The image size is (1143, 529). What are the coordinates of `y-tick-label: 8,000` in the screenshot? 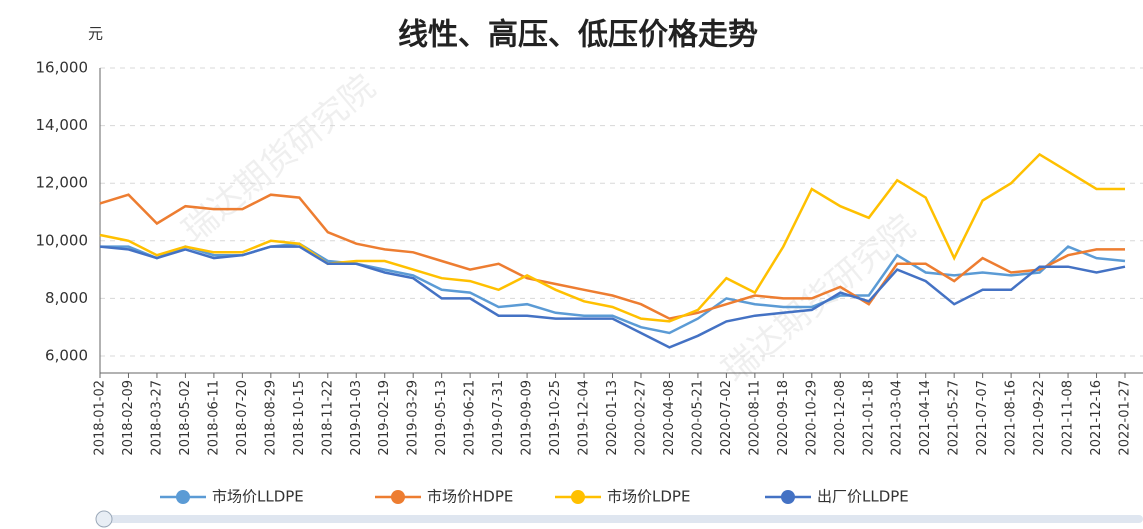 It's located at (66, 298).